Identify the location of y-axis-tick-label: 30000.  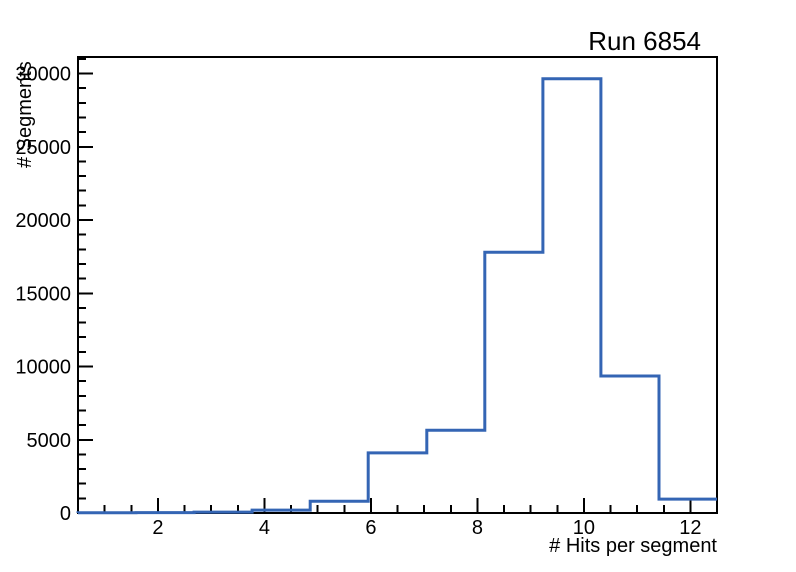
(43, 75).